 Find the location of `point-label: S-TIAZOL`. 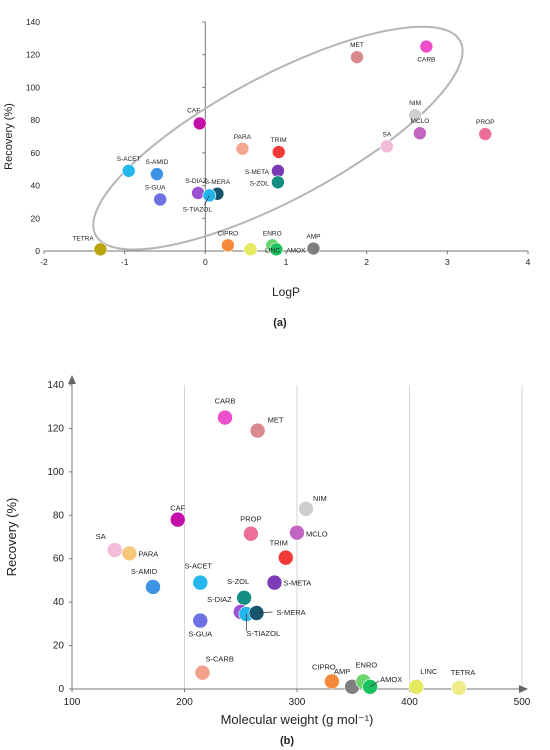

point-label: S-TIAZOL is located at coordinates (263, 633).